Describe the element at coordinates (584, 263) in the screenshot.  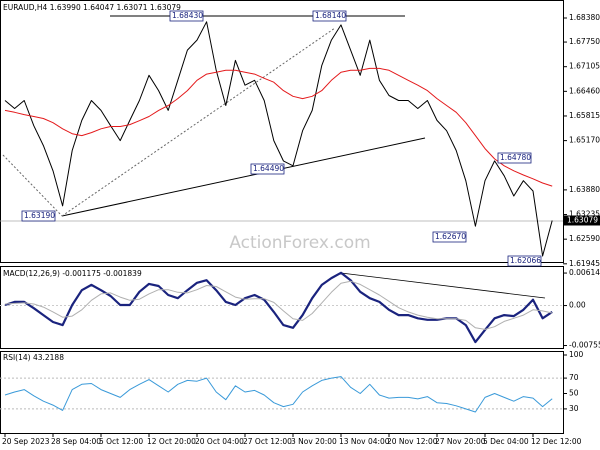
I see `y-tick-label: 1.61945` at that location.